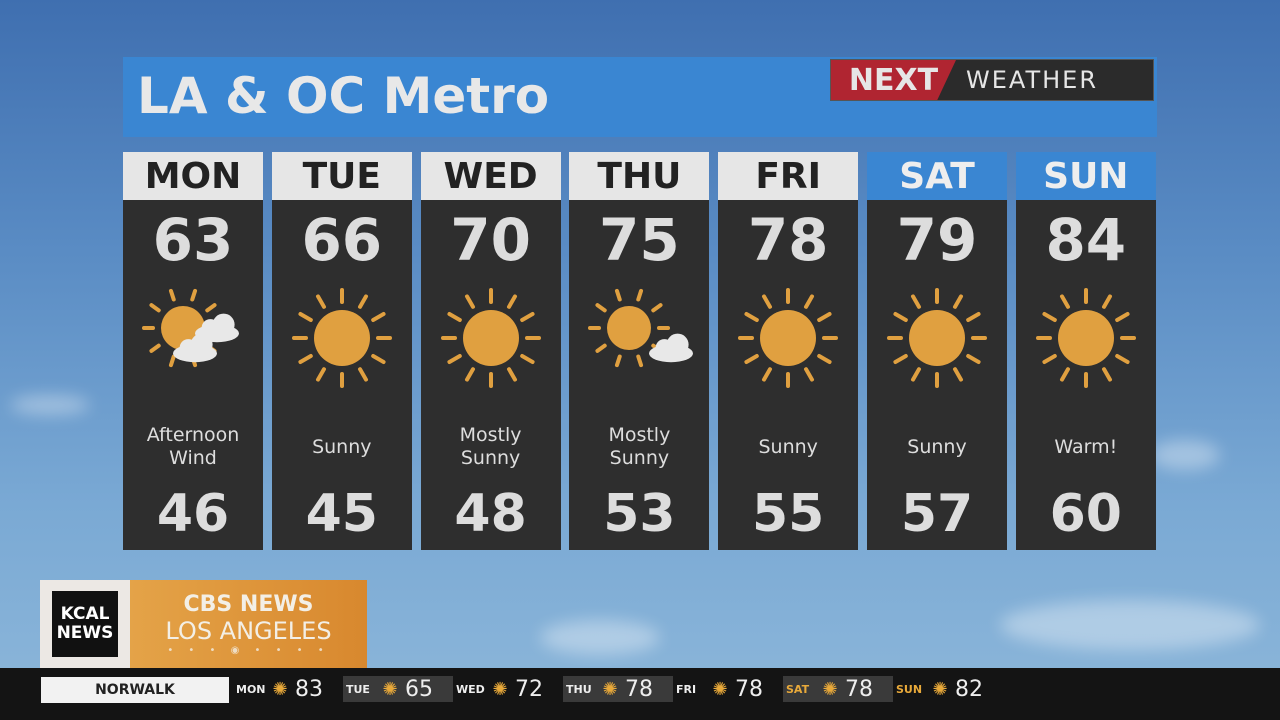  Describe the element at coordinates (193, 176) in the screenshot. I see `day-label: MON` at that location.